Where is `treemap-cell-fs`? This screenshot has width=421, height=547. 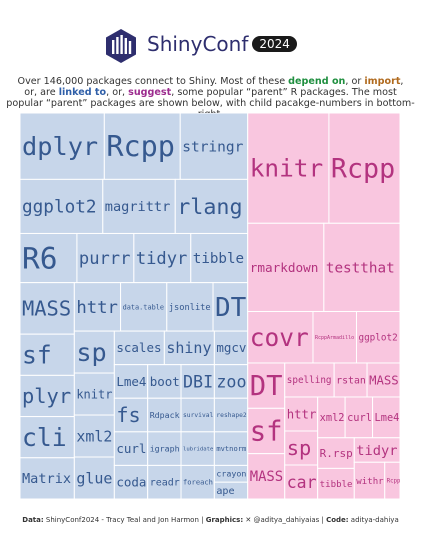
treemap-cell-fs is located at coordinates (131, 415).